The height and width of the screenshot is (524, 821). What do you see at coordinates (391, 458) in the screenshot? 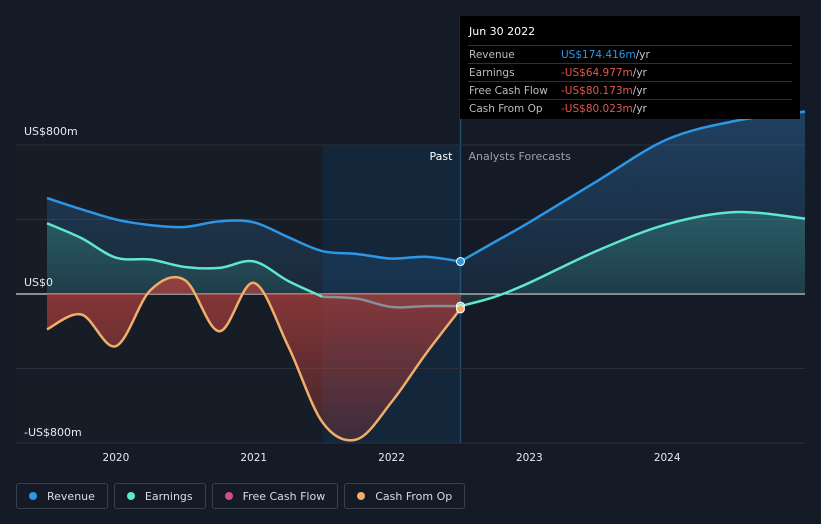
I see `x-tick-label: 2022` at bounding box center [391, 458].